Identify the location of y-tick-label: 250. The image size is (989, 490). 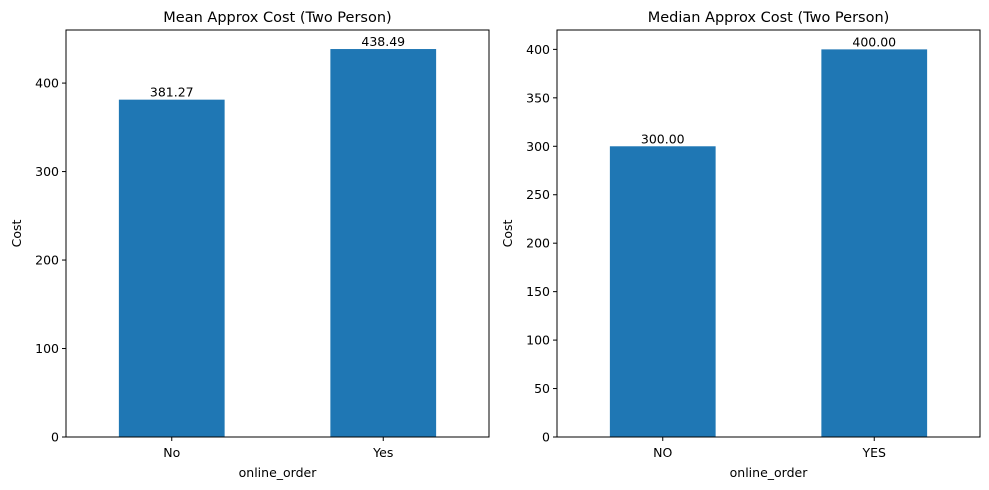
(538, 194).